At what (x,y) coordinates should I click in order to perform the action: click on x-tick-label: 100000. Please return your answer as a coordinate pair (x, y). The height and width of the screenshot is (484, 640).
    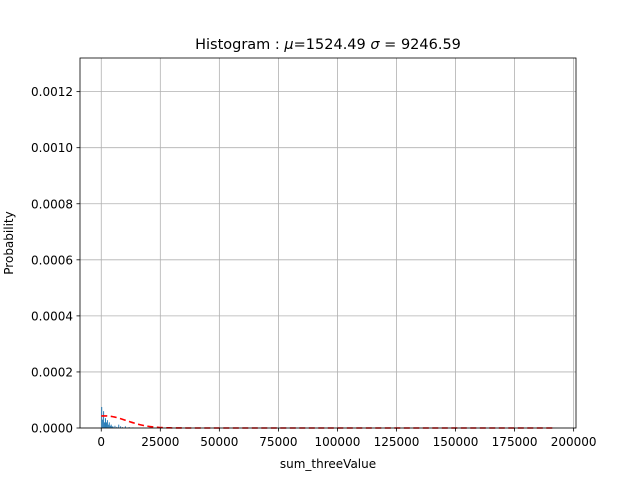
    Looking at the image, I should click on (338, 442).